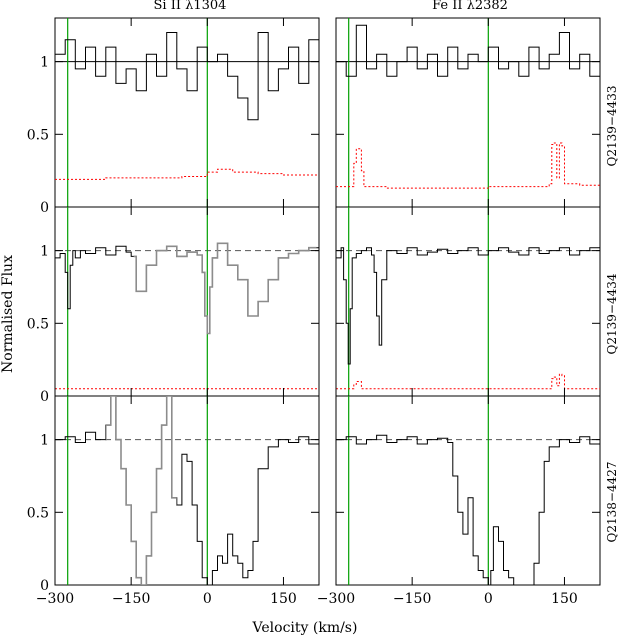  Describe the element at coordinates (44, 208) in the screenshot. I see `panel-0-0-ytick-label-0: 0` at that location.